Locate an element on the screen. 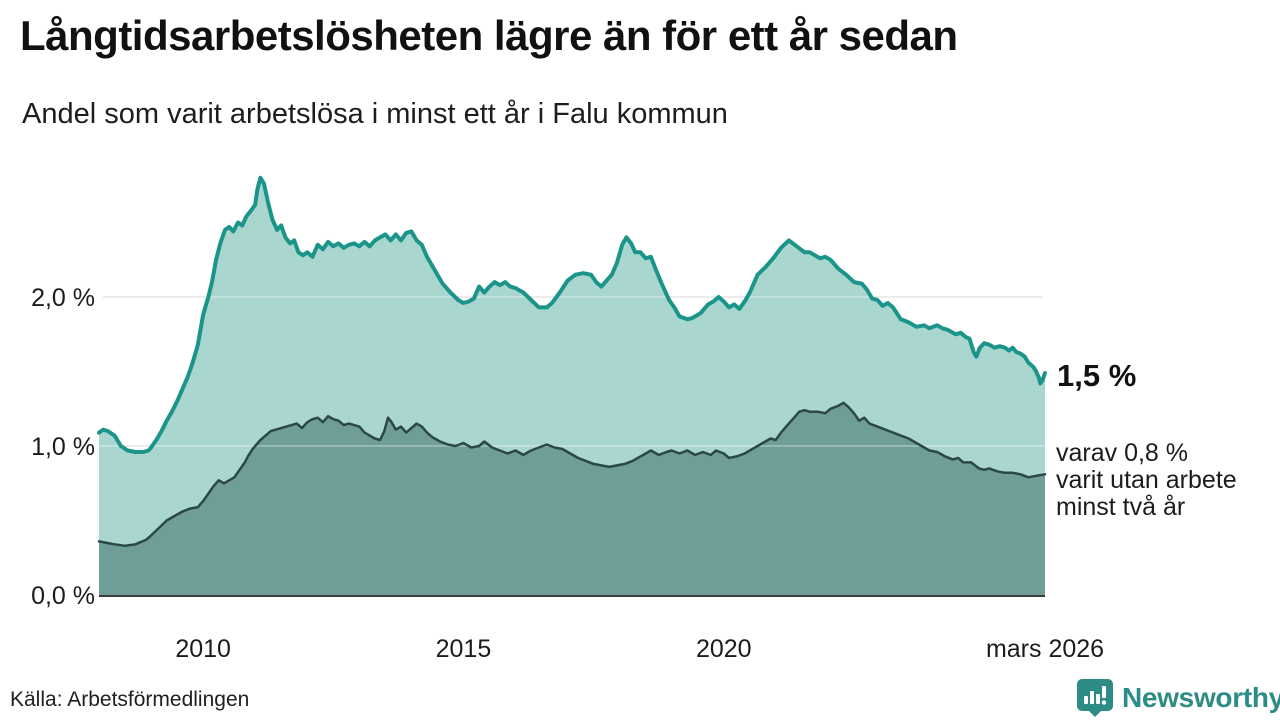  newsworthy-wordmark: Newsworthy is located at coordinates (1201, 697).